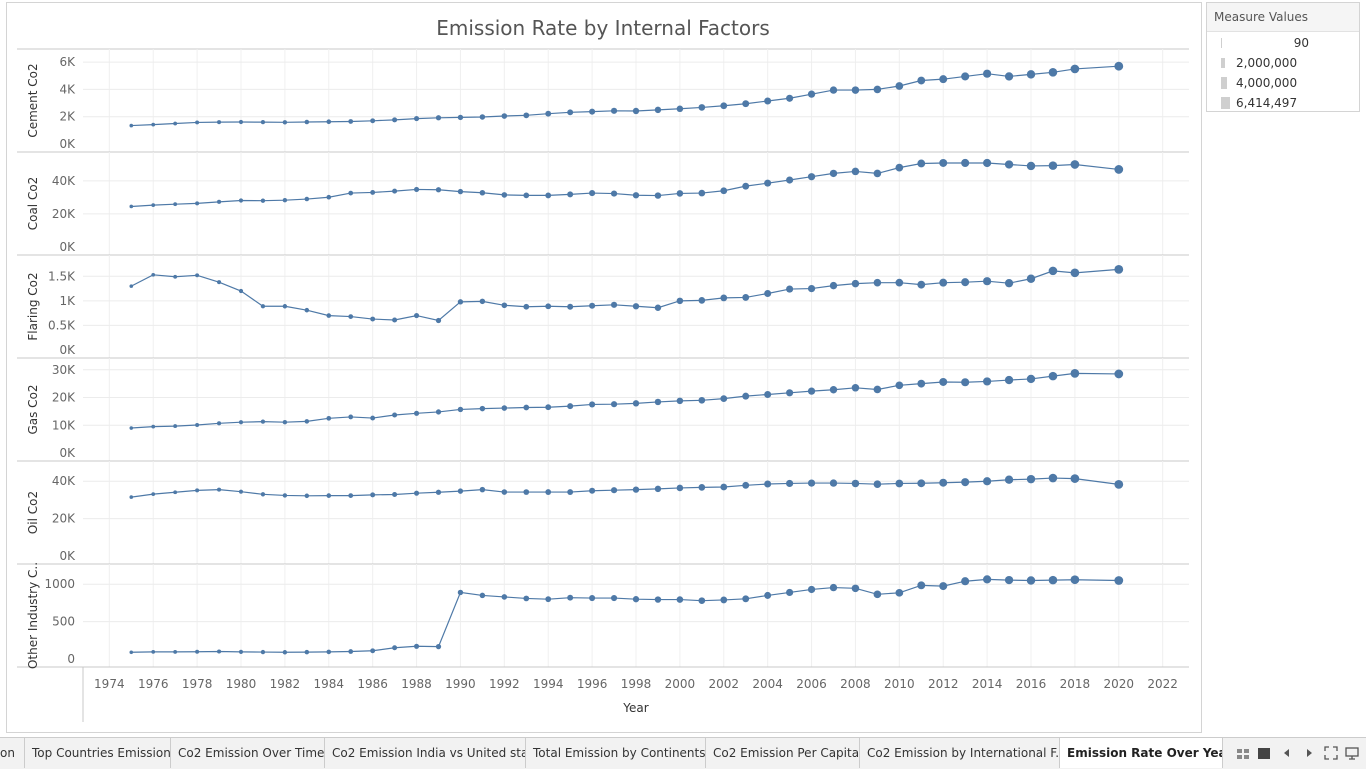 The width and height of the screenshot is (1366, 769). I want to click on y-axis-label: Cement Co2, so click(33, 100).